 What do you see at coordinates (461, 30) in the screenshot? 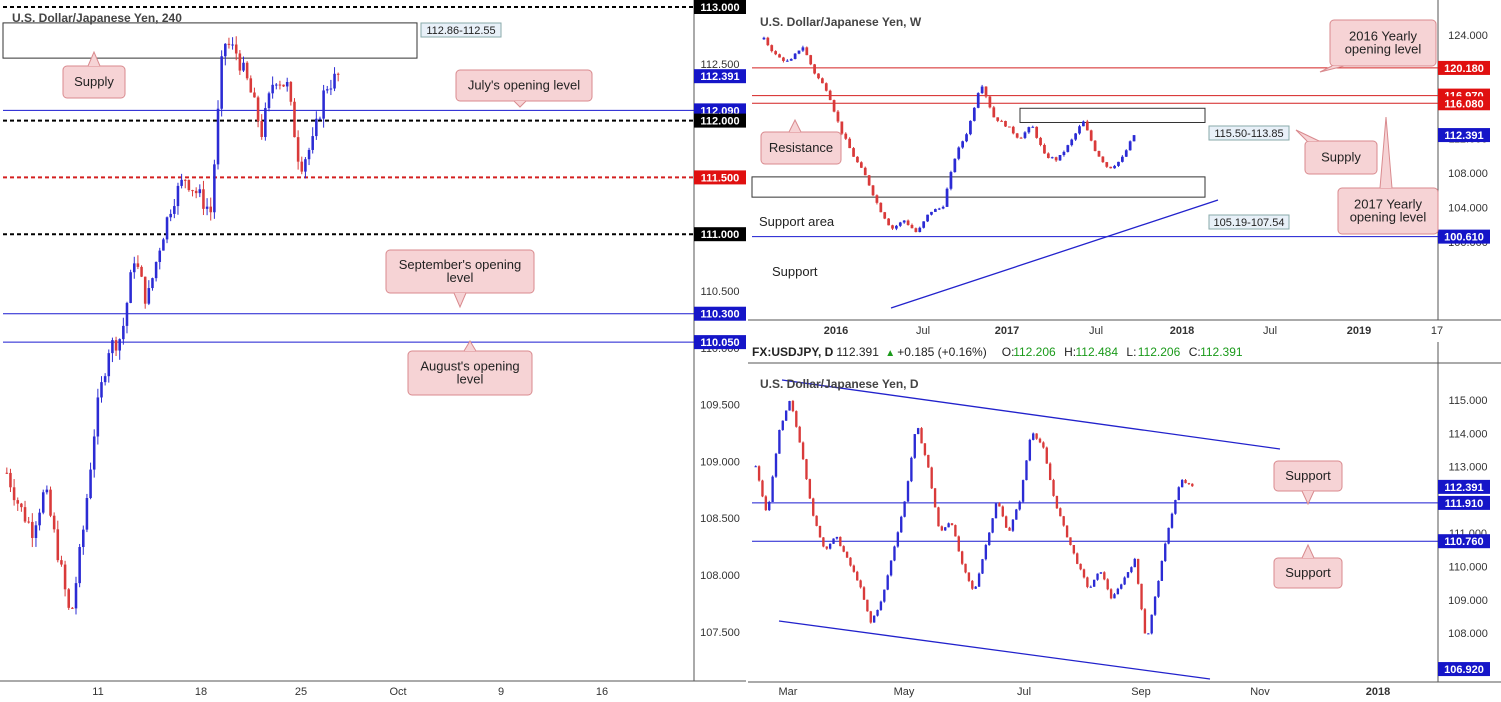
I see `h4-zone-label-bg` at bounding box center [461, 30].